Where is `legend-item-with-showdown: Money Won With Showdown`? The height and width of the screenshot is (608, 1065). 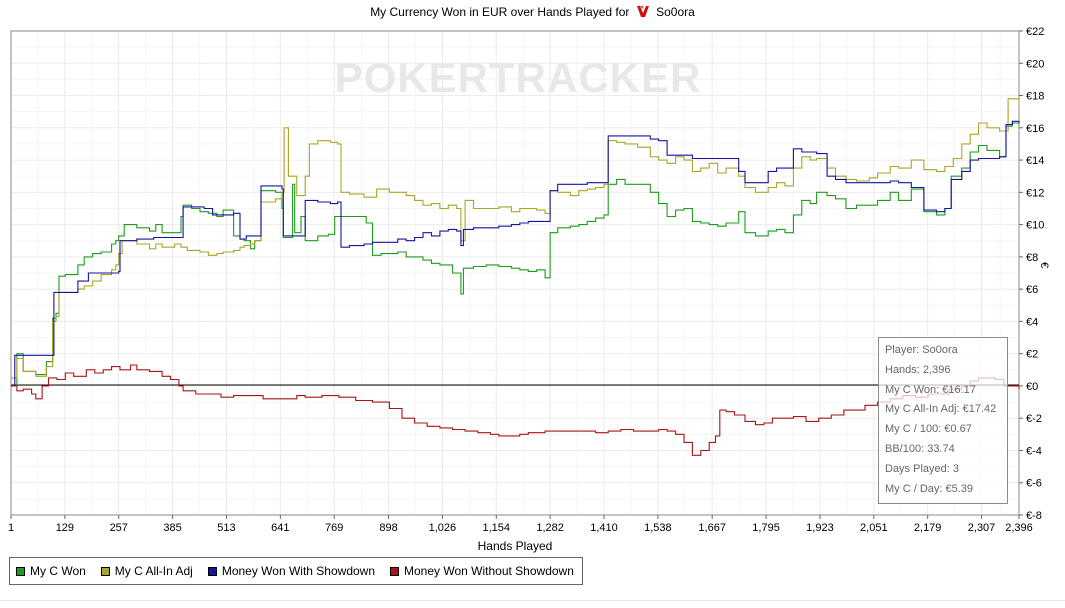
legend-item-with-showdown: Money Won With Showdown is located at coordinates (291, 571).